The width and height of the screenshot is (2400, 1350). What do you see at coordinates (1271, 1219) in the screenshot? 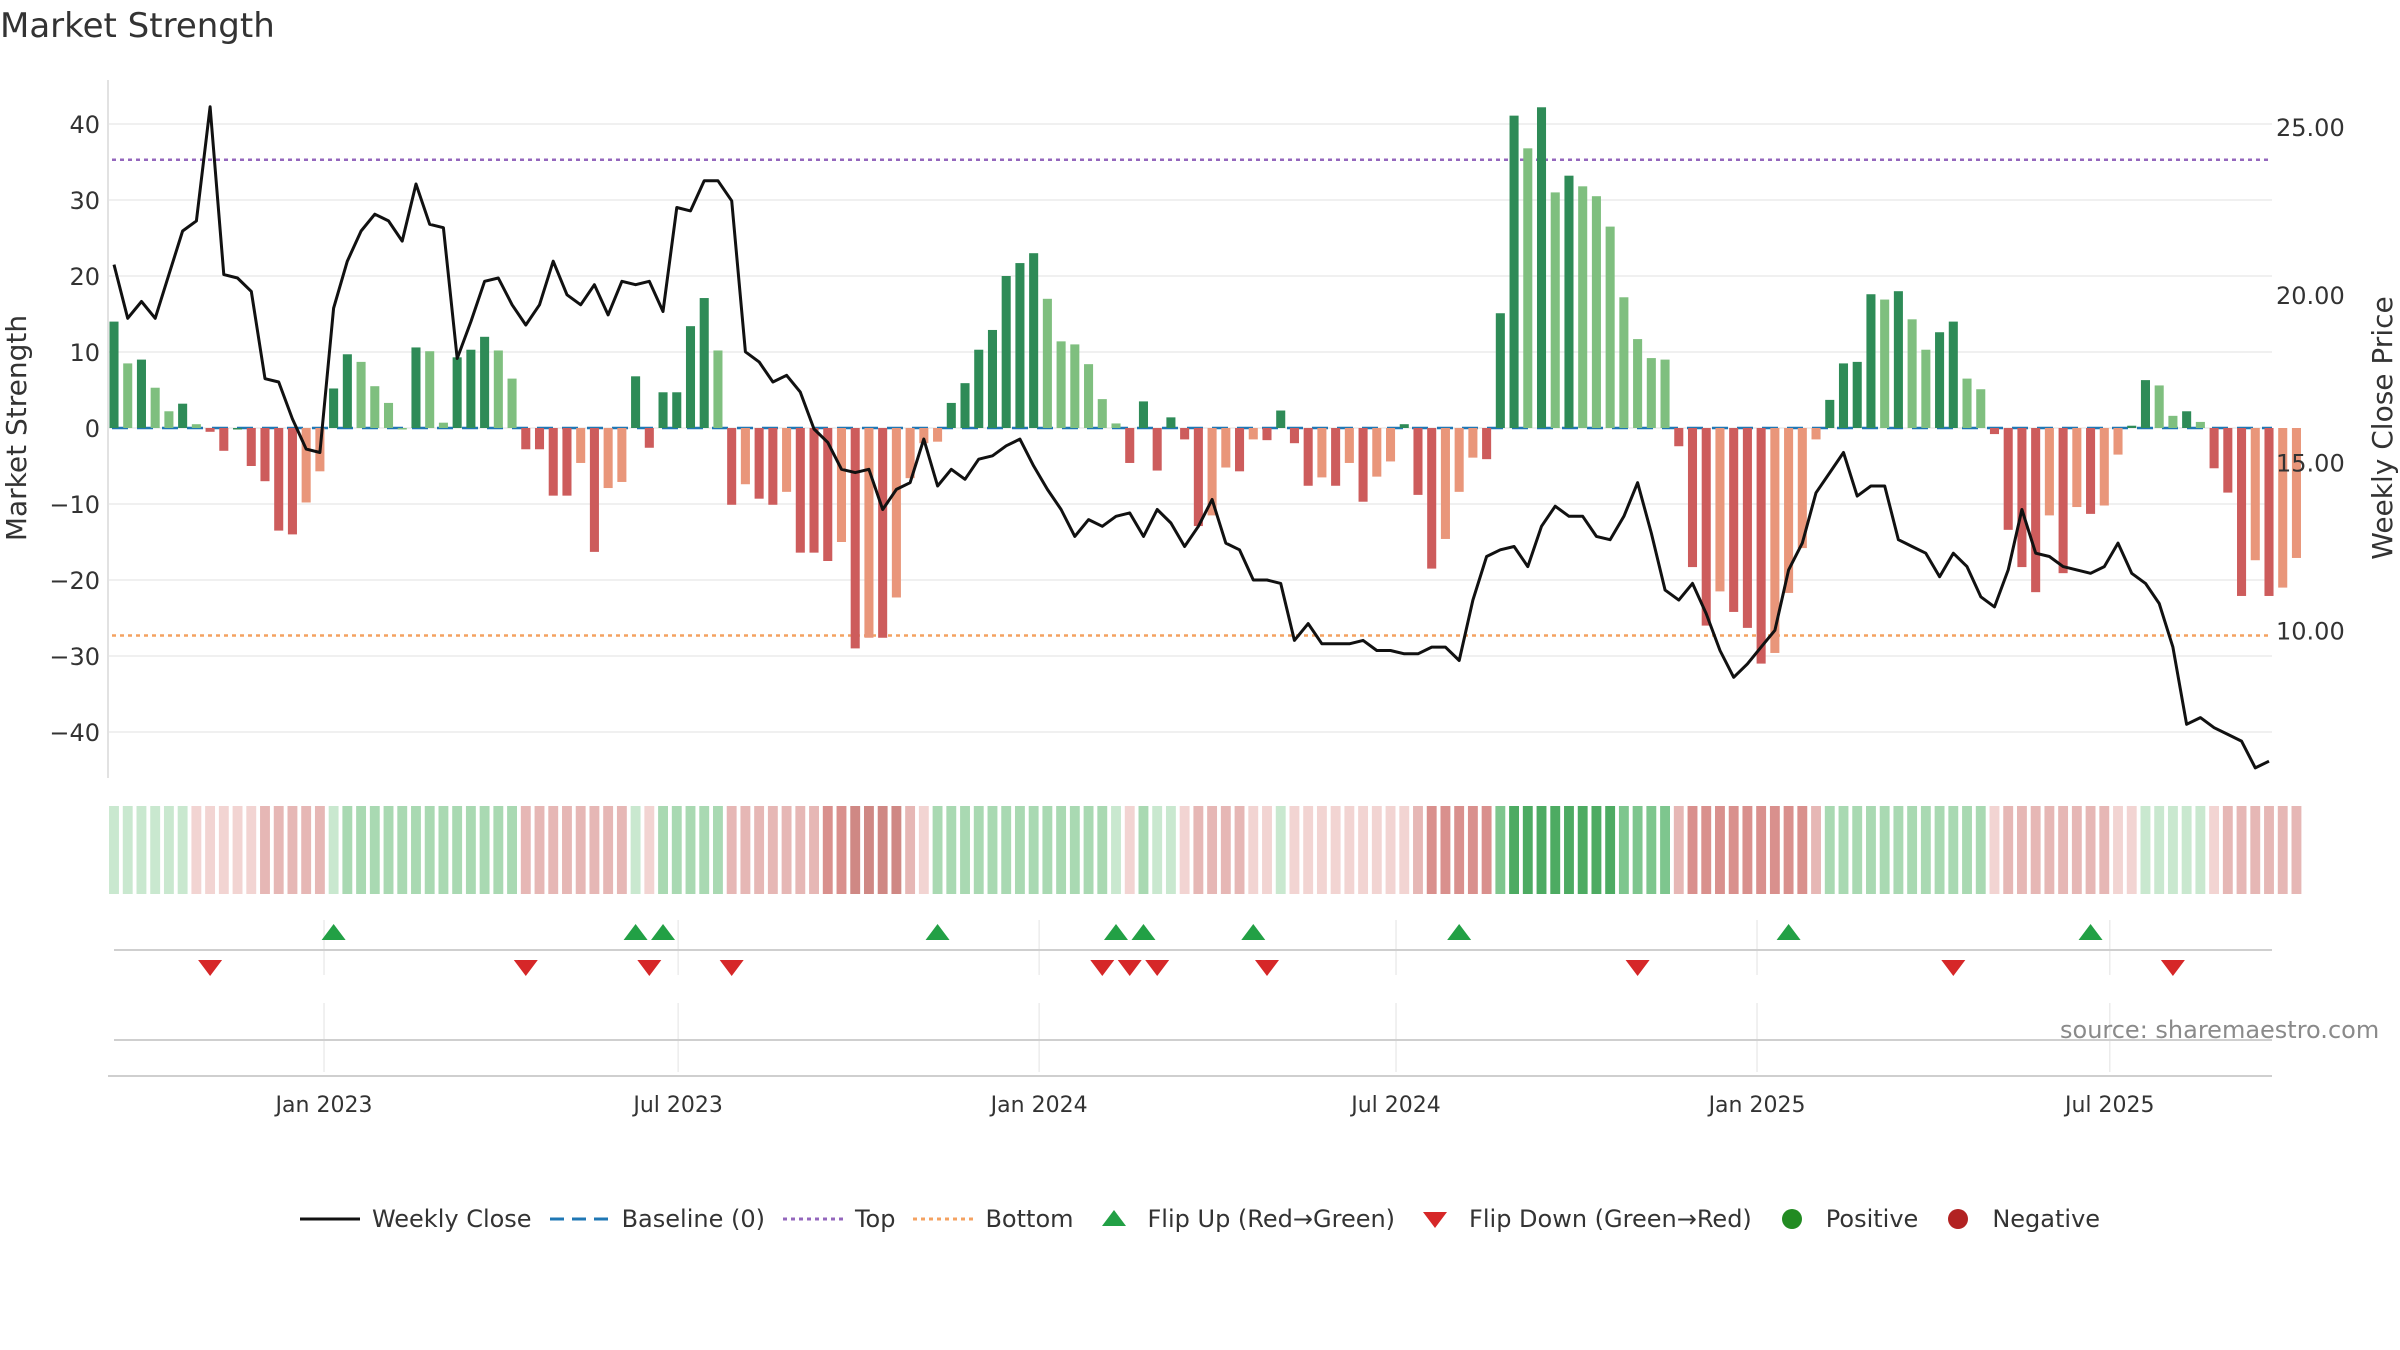
I see `legend-label: Flip Up (Red→Green)` at bounding box center [1271, 1219].